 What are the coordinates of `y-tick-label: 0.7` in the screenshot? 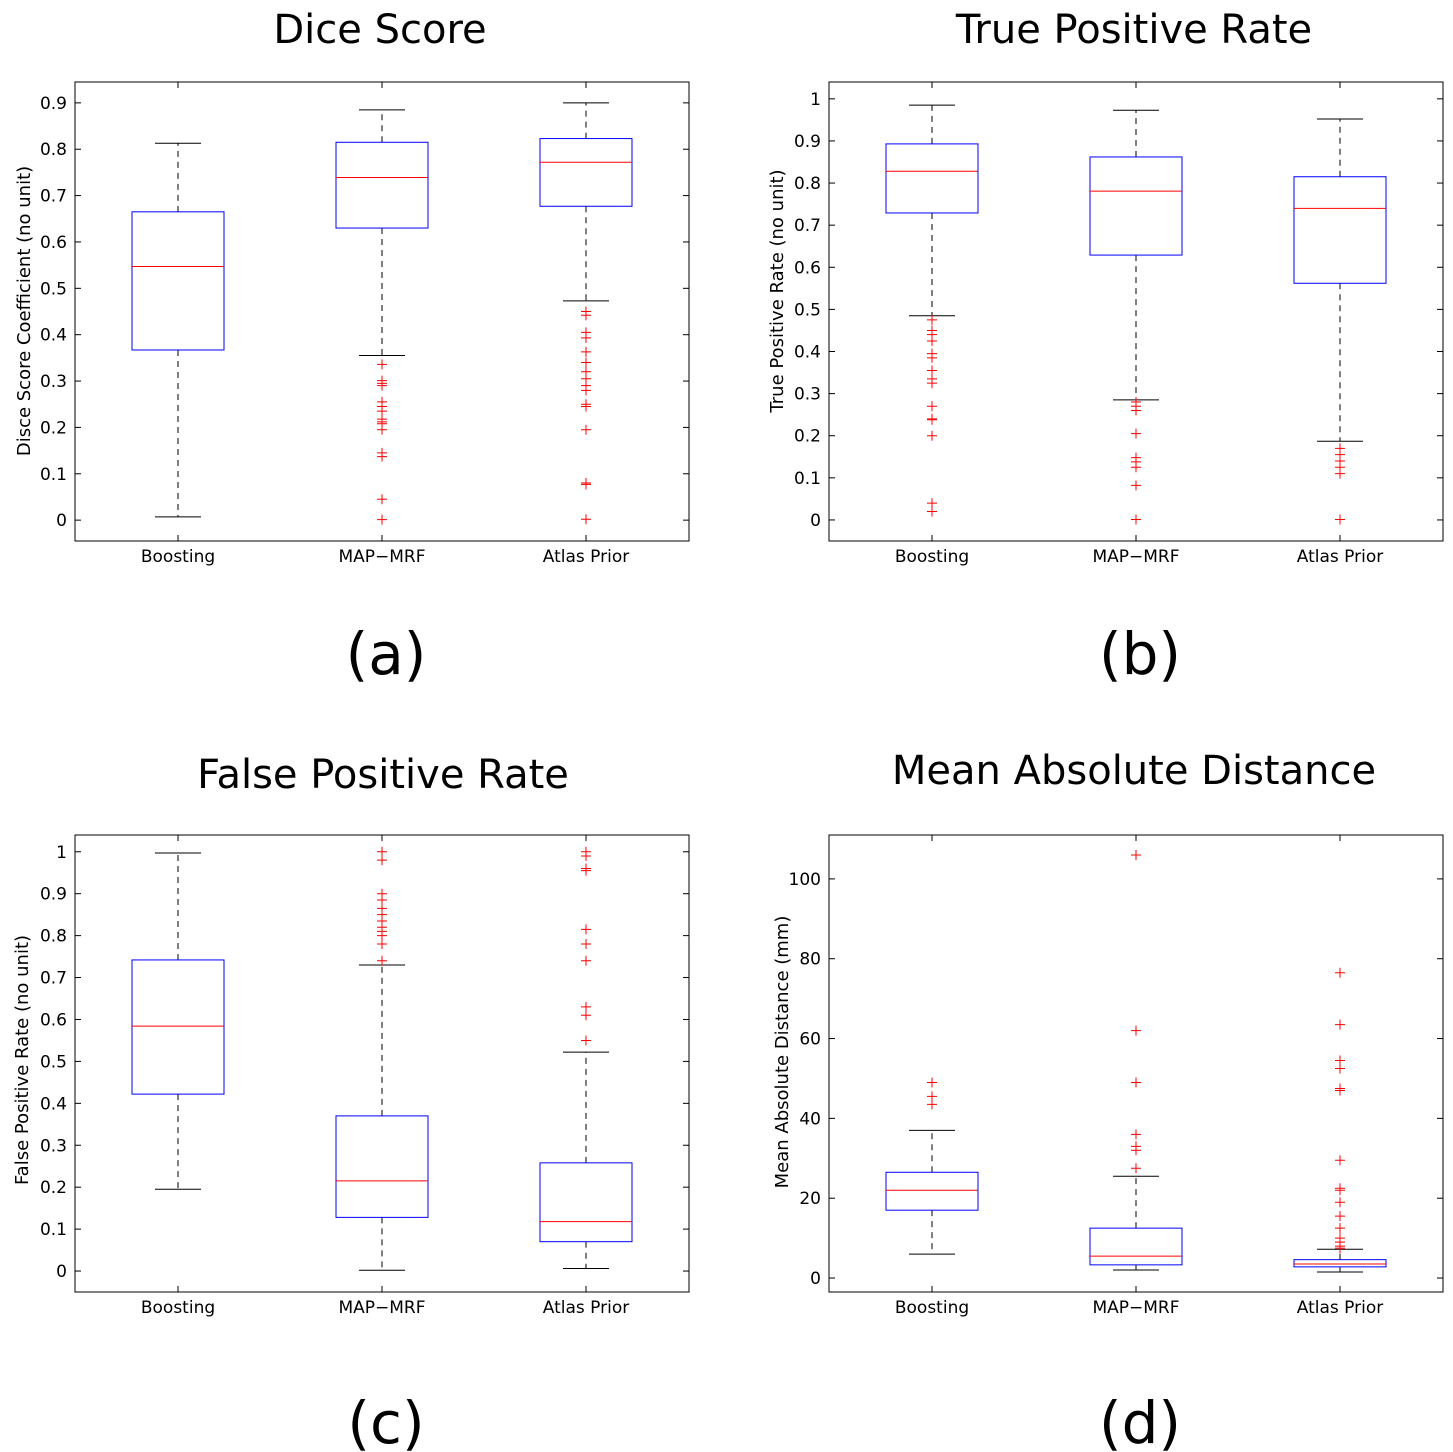 It's located at (53, 197).